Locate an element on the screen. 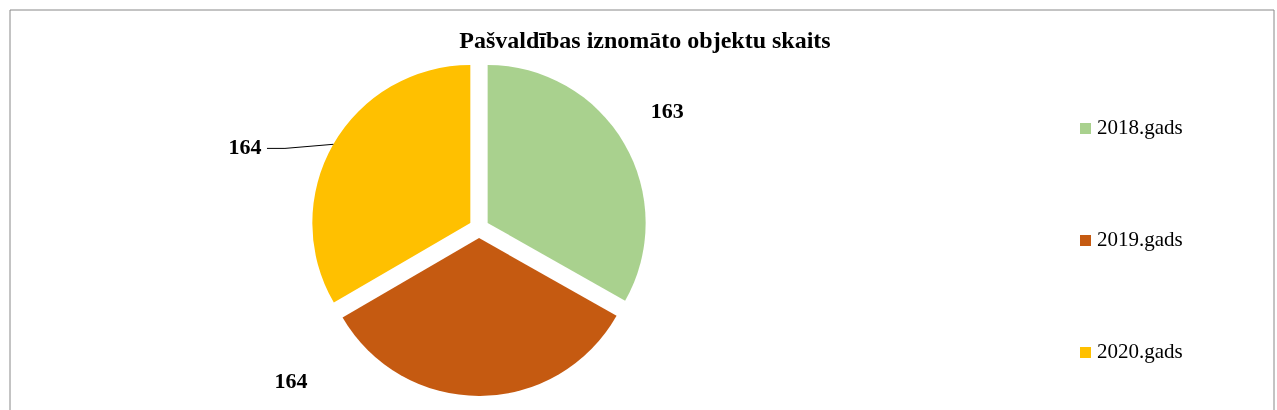 Image resolution: width=1277 pixels, height=410 pixels. legend-label: 2020.gads is located at coordinates (1140, 351).